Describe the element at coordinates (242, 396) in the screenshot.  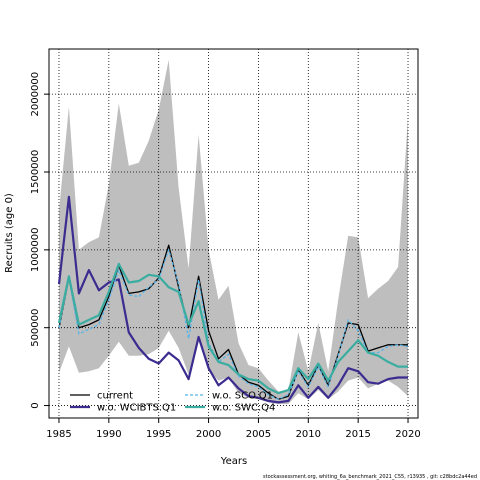
I see `legend-label-2: w.o. SCO.Q1` at that location.